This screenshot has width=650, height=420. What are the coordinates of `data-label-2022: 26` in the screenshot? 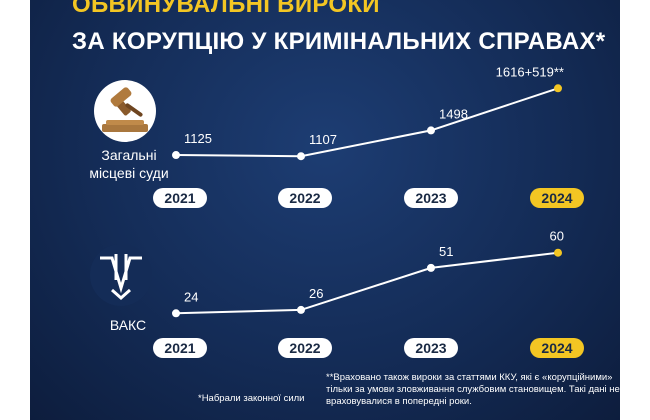 It's located at (316, 293).